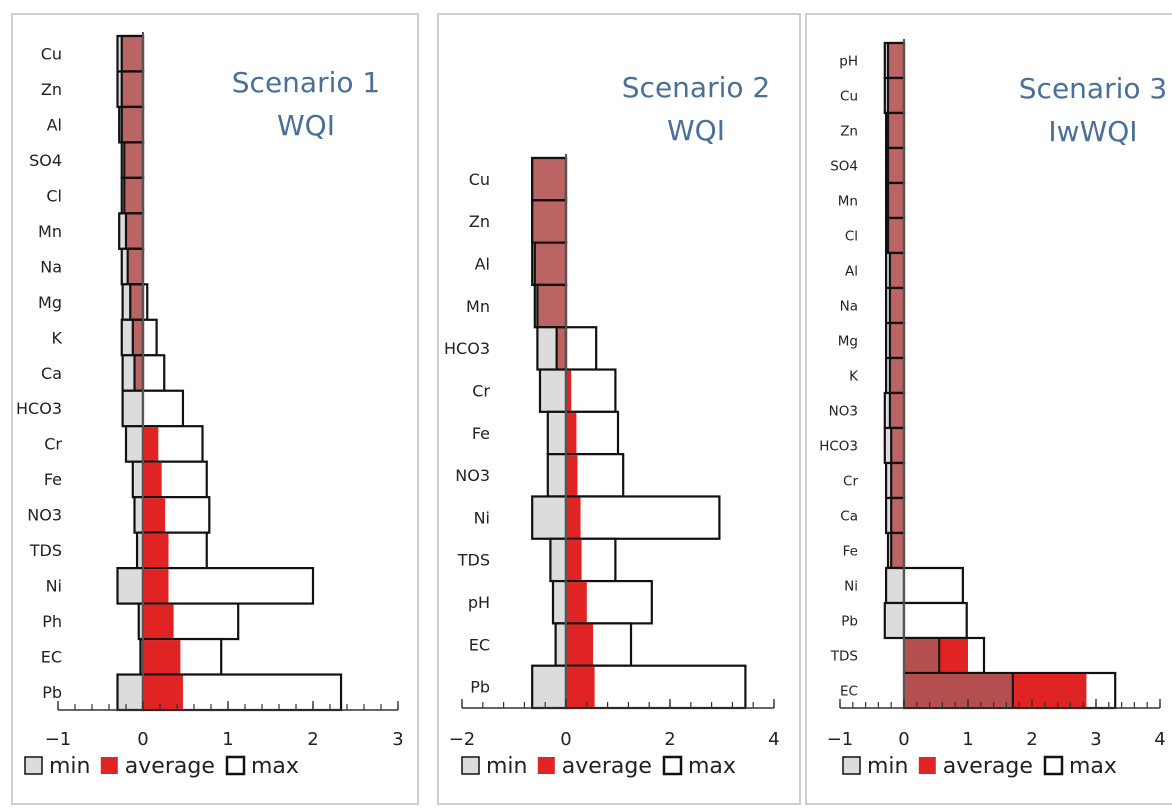 The height and width of the screenshot is (810, 1172). I want to click on category-label: Ca, so click(849, 516).